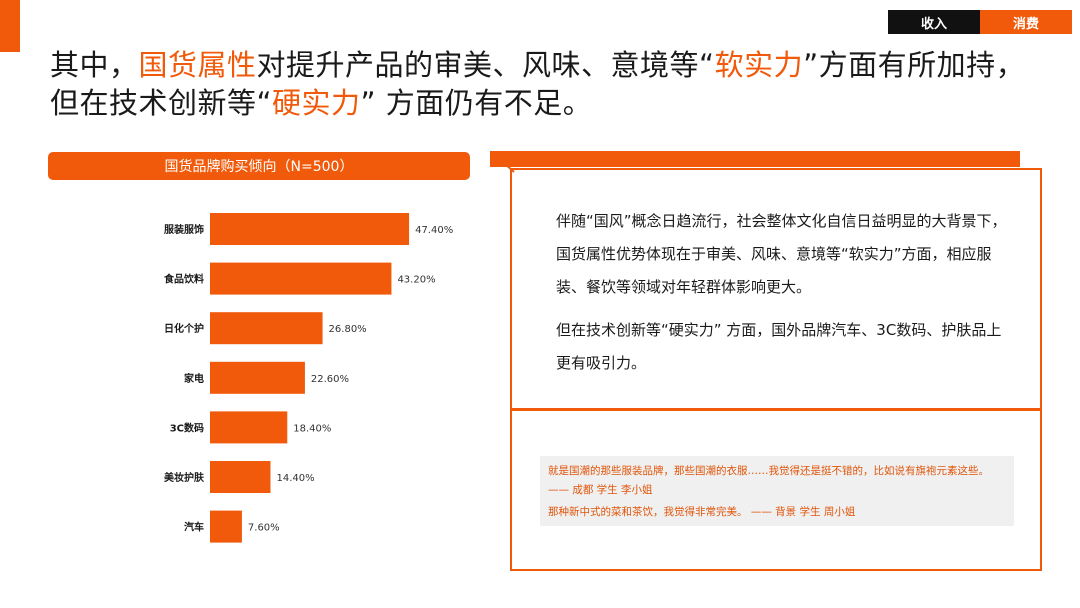  What do you see at coordinates (1026, 22) in the screenshot?
I see `tab-consume: 消费` at bounding box center [1026, 22].